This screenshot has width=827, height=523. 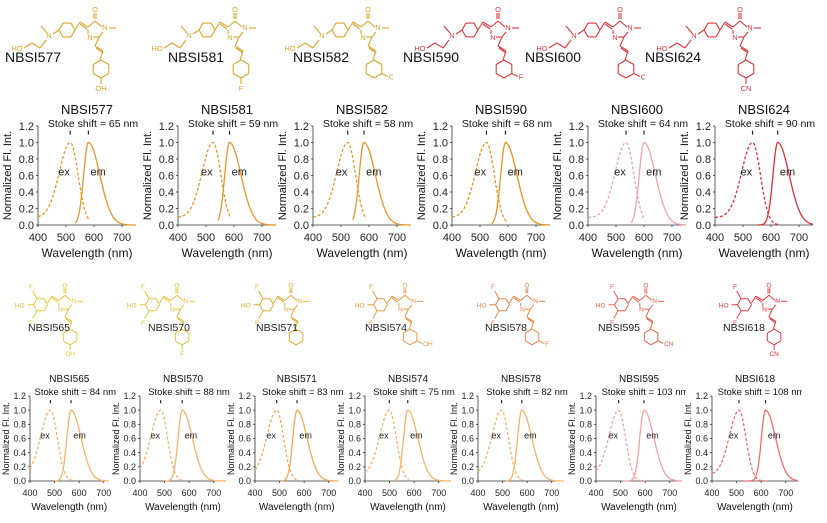 I want to click on y-tick-label: 0.4, so click(x=244, y=453).